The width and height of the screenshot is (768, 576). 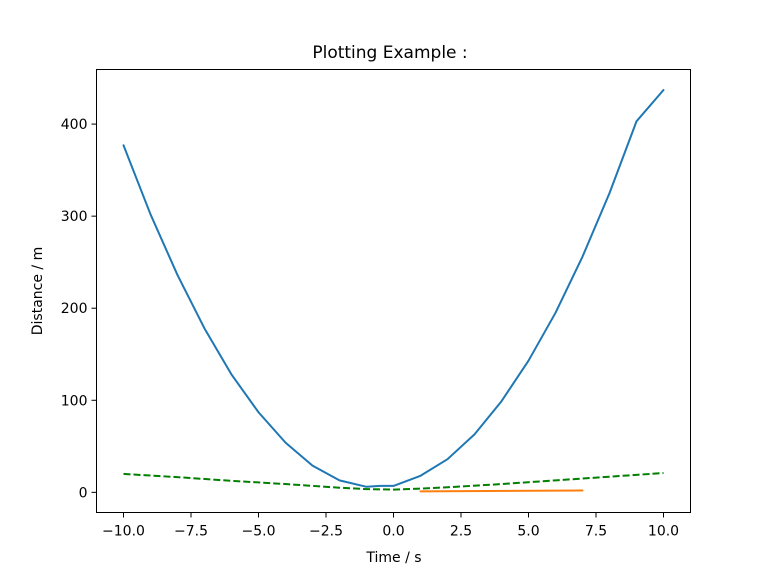 What do you see at coordinates (461, 532) in the screenshot?
I see `x-tick-label: 2.5` at bounding box center [461, 532].